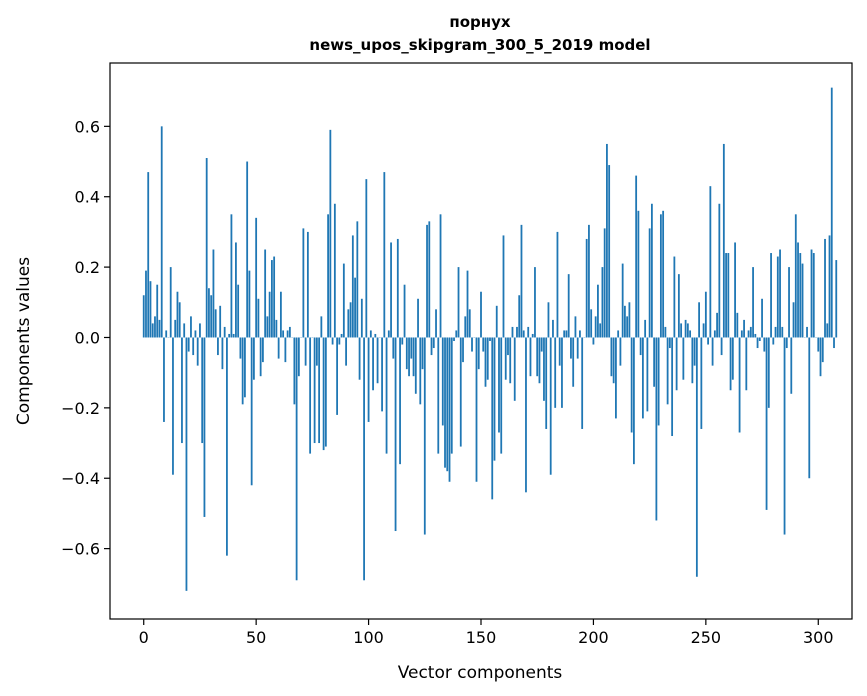 The height and width of the screenshot is (696, 867). I want to click on x-tick-label: 50, so click(256, 637).